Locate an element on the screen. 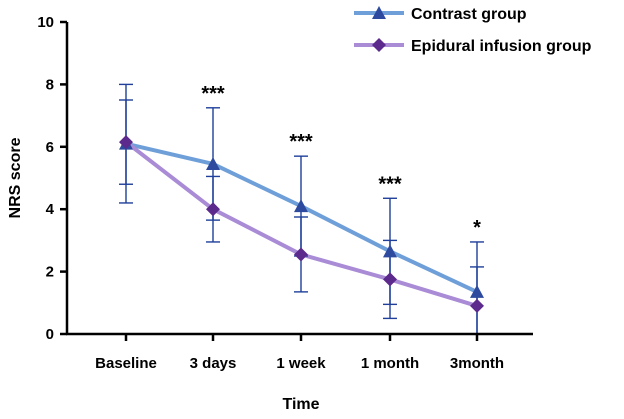 The height and width of the screenshot is (419, 624). marker-epidural-infusion-group-3-days is located at coordinates (213, 209).